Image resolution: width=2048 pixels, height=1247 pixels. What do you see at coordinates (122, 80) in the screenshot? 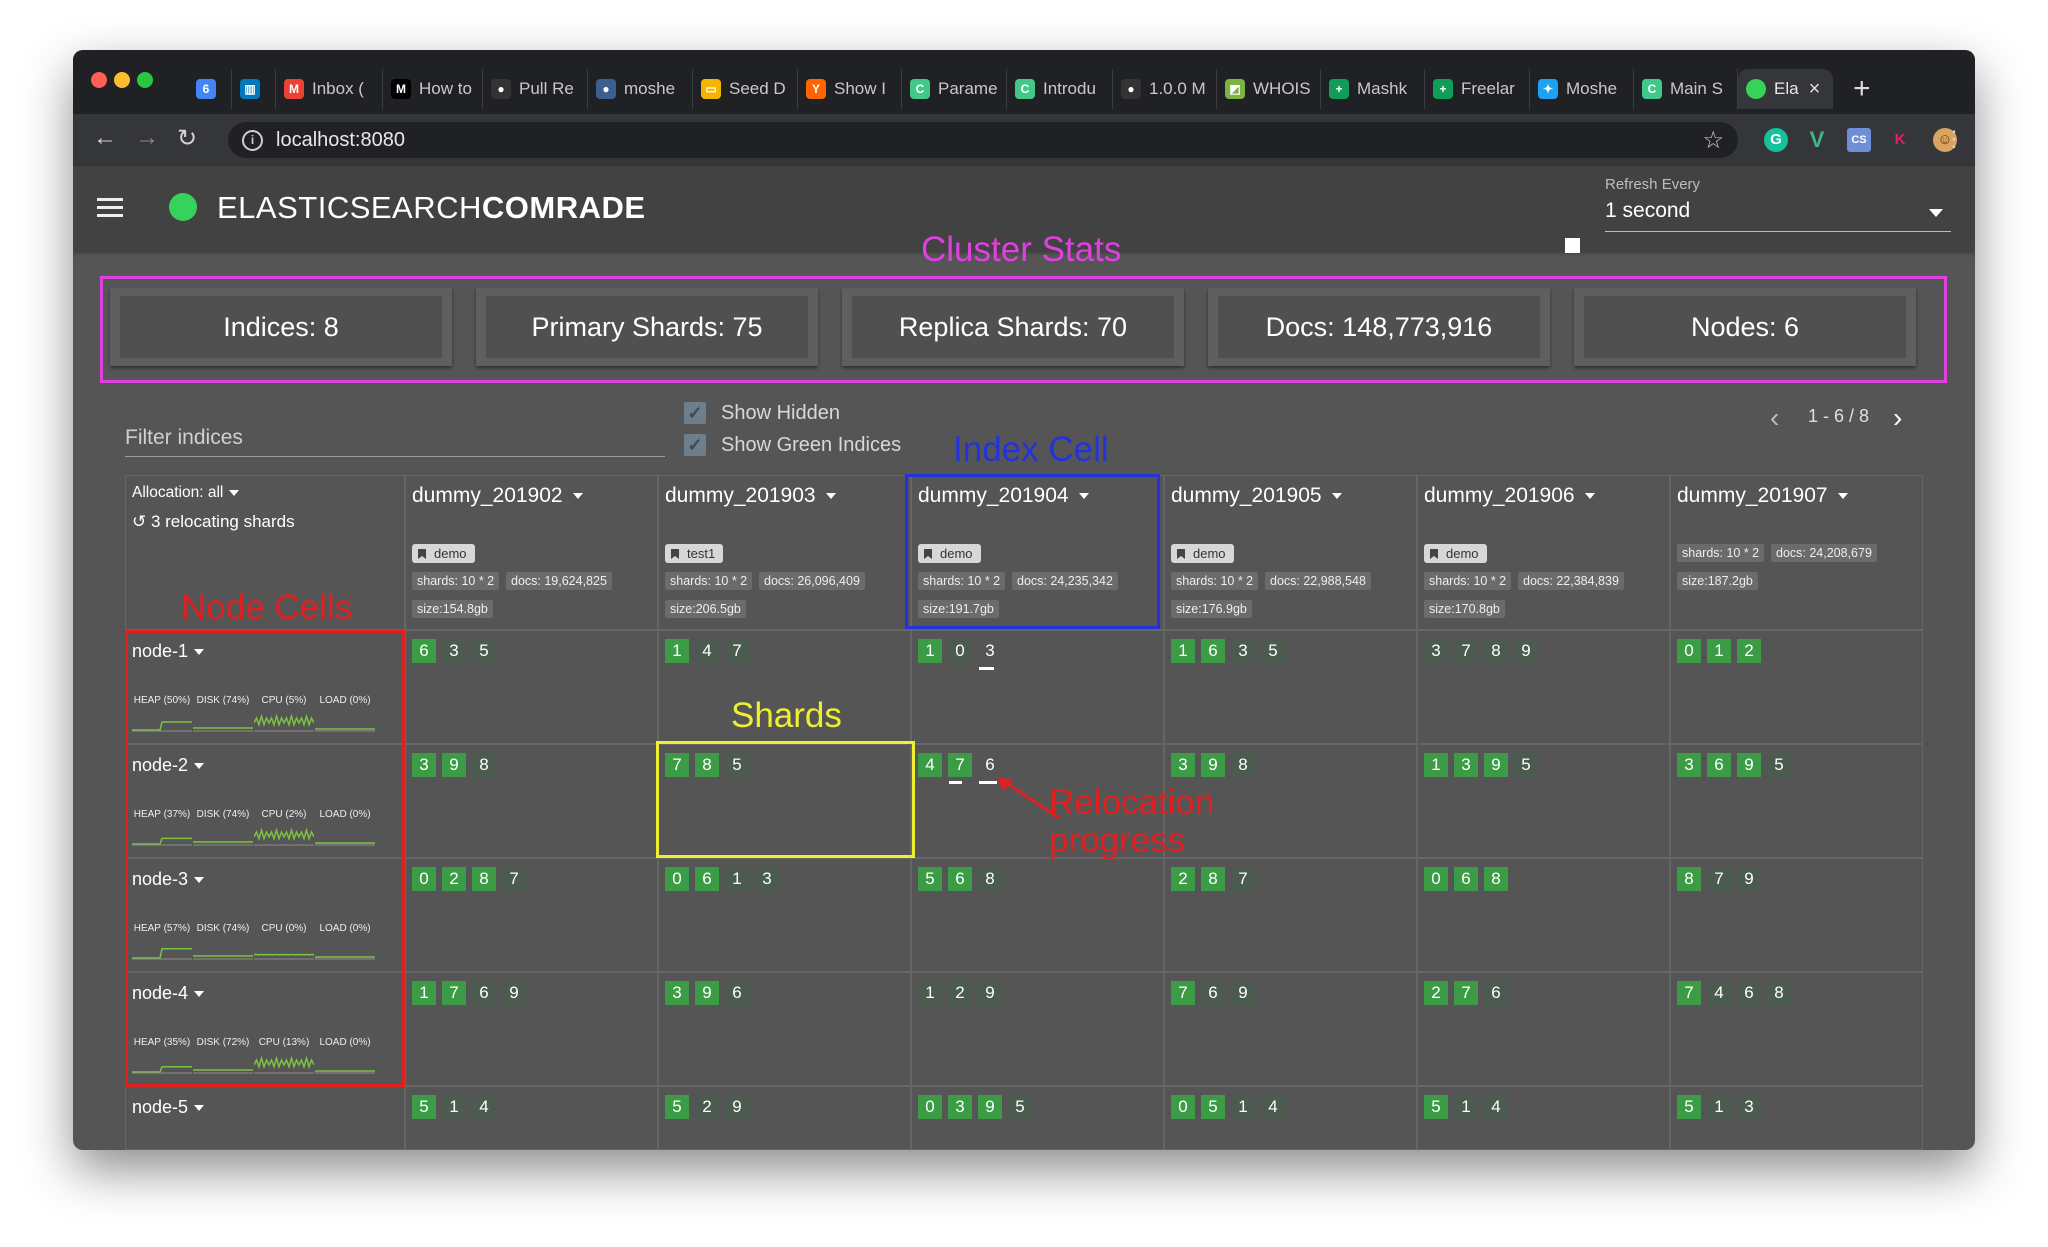
I see `minimize-window-button` at bounding box center [122, 80].